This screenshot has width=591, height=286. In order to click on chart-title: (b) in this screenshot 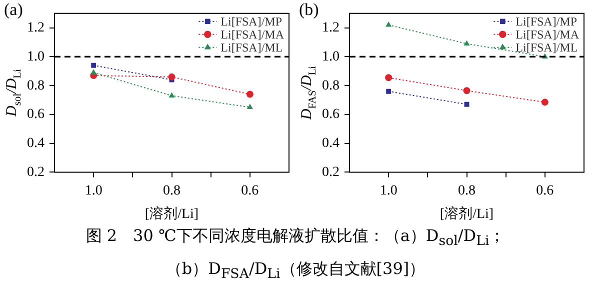, I will do `click(309, 9)`.